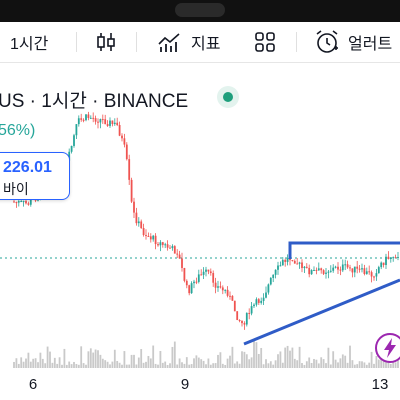 This screenshot has width=400, height=400. What do you see at coordinates (344, 250) in the screenshot?
I see `trendline-top` at bounding box center [344, 250].